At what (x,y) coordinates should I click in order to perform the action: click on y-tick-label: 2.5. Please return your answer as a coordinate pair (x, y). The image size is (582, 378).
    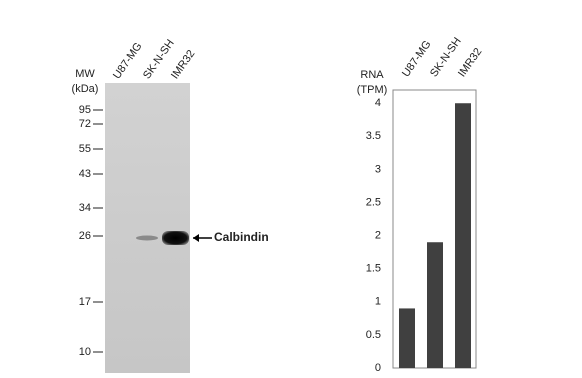
    Looking at the image, I should click on (373, 202).